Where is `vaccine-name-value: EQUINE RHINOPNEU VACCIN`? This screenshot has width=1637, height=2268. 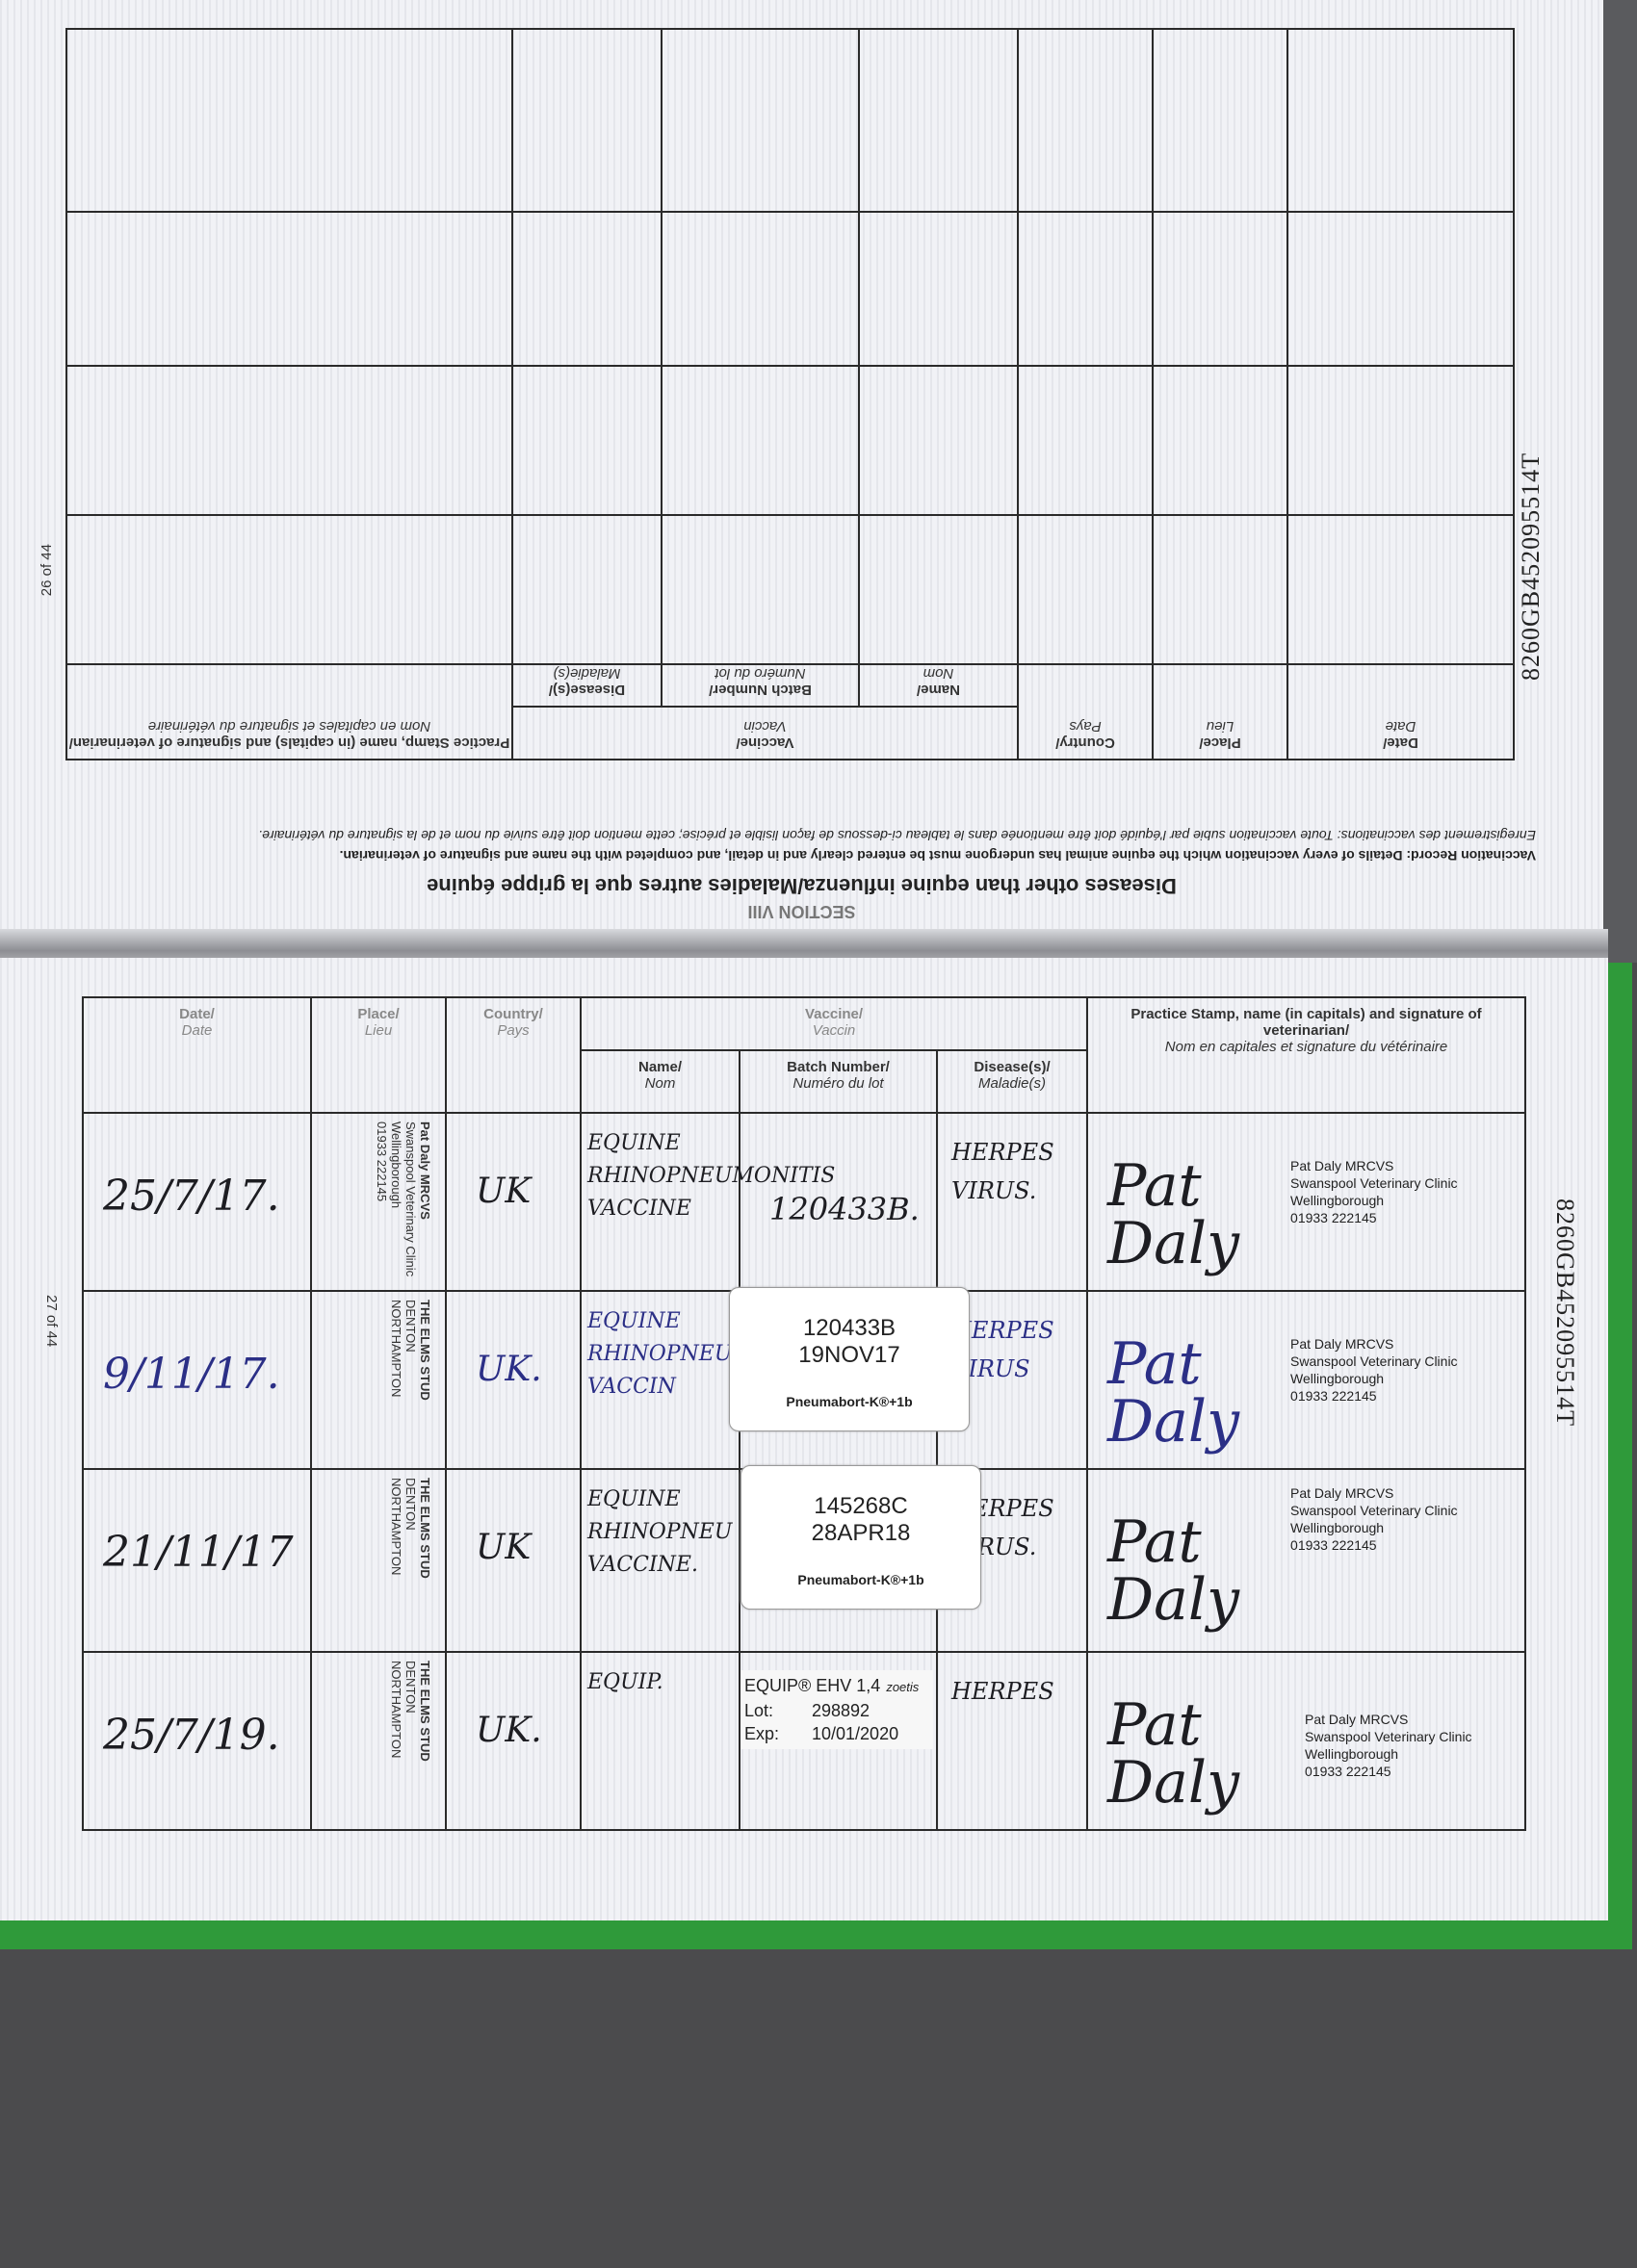
vaccine-name-value: EQUINE RHINOPNEU VACCIN is located at coordinates (660, 1354).